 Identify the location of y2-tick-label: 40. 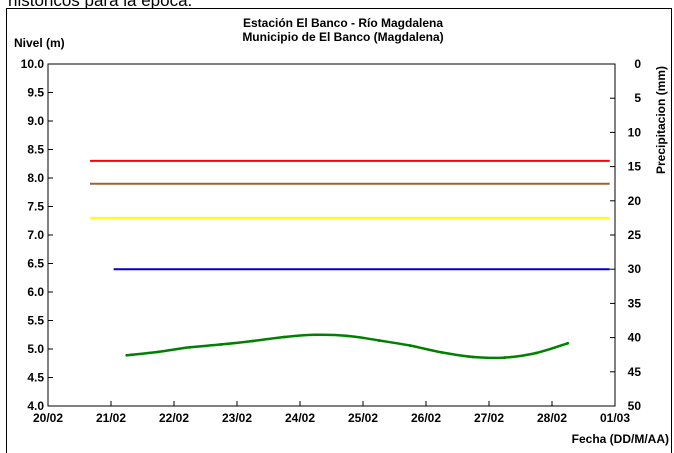
(635, 338).